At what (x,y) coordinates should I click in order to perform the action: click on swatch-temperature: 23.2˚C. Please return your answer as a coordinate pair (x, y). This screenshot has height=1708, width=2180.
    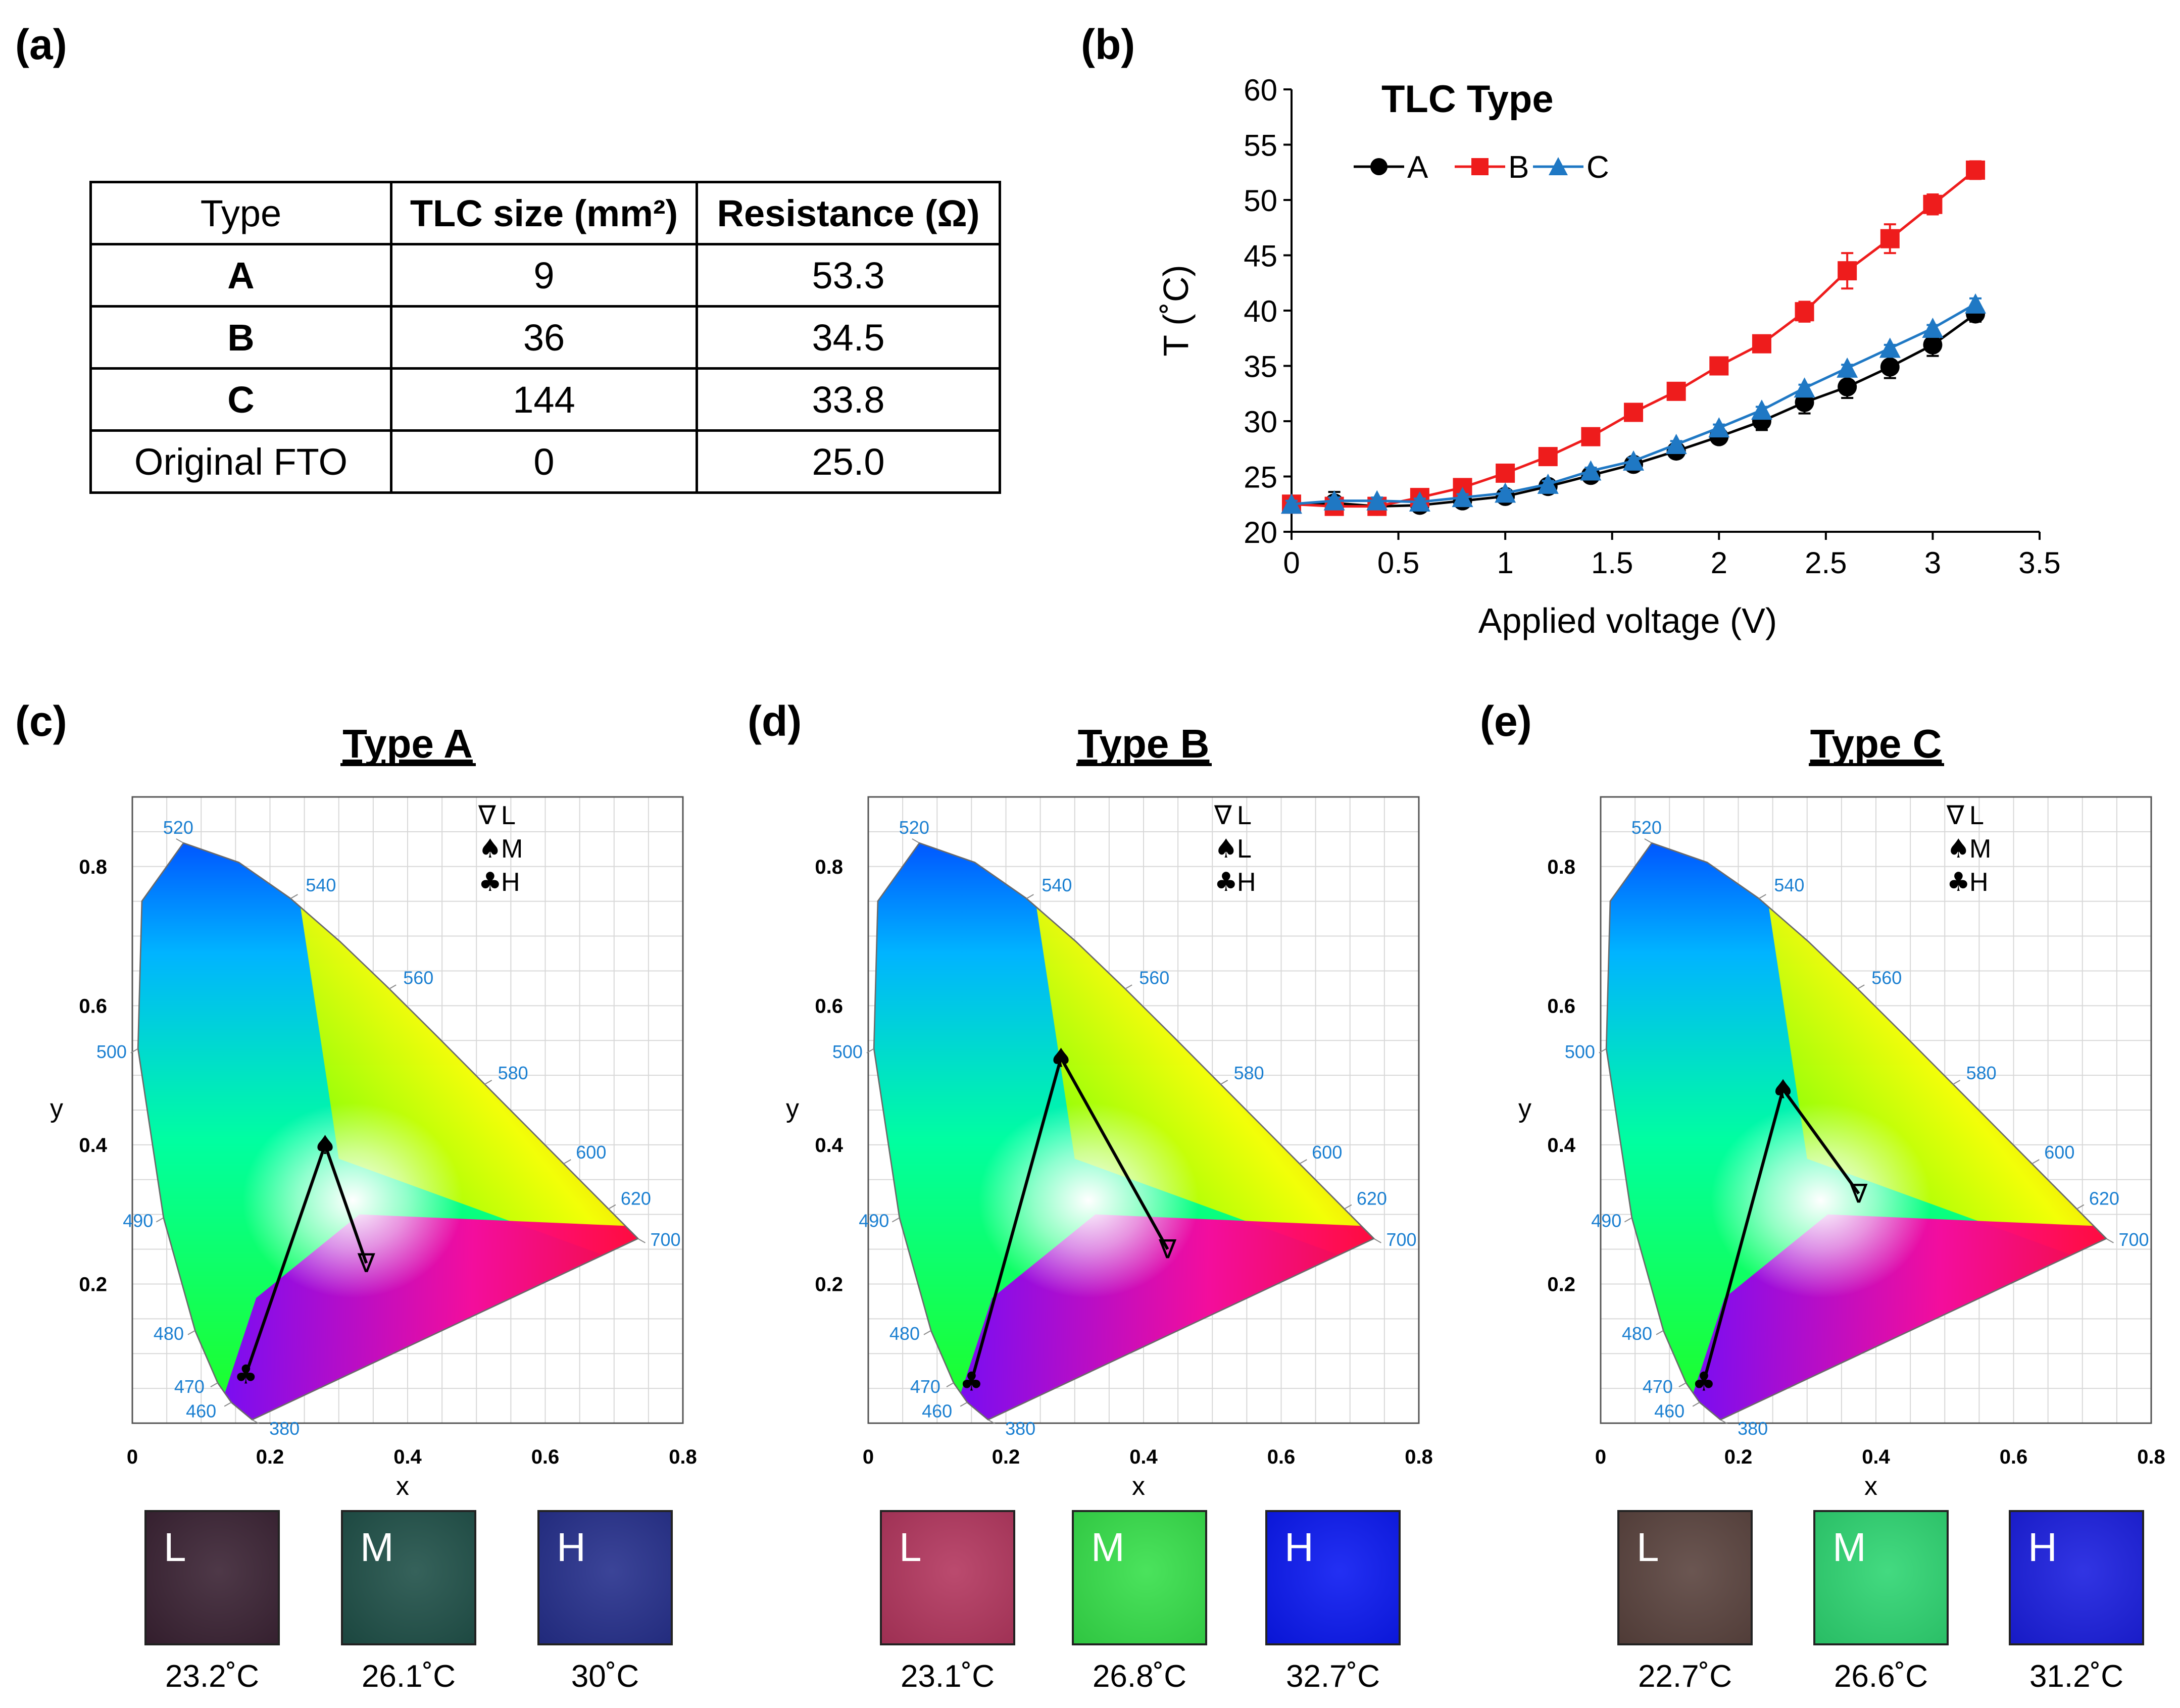
    Looking at the image, I should click on (212, 1676).